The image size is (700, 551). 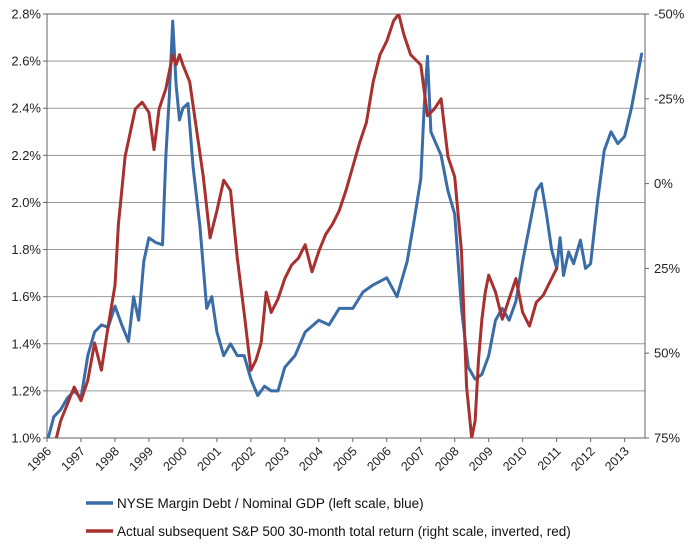 I want to click on x-tick-label: 2010, so click(x=515, y=459).